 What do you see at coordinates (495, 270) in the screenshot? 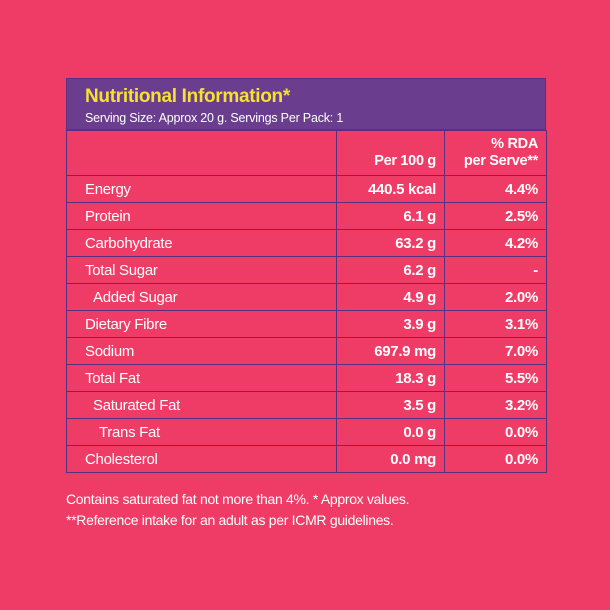
I see `nutrient-rda: -` at bounding box center [495, 270].